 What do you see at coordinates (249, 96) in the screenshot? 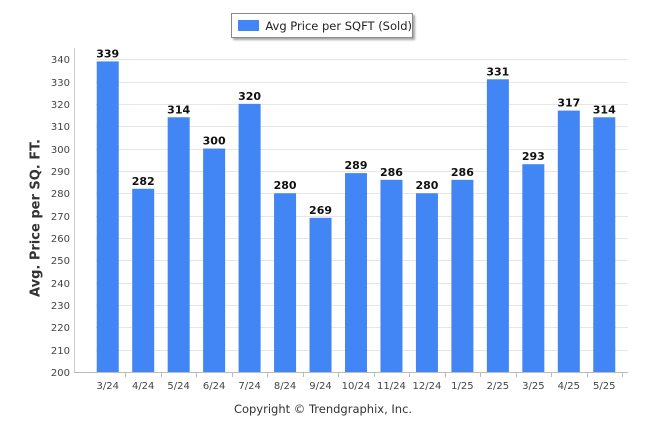
I see `bar-value-label: 320` at bounding box center [249, 96].